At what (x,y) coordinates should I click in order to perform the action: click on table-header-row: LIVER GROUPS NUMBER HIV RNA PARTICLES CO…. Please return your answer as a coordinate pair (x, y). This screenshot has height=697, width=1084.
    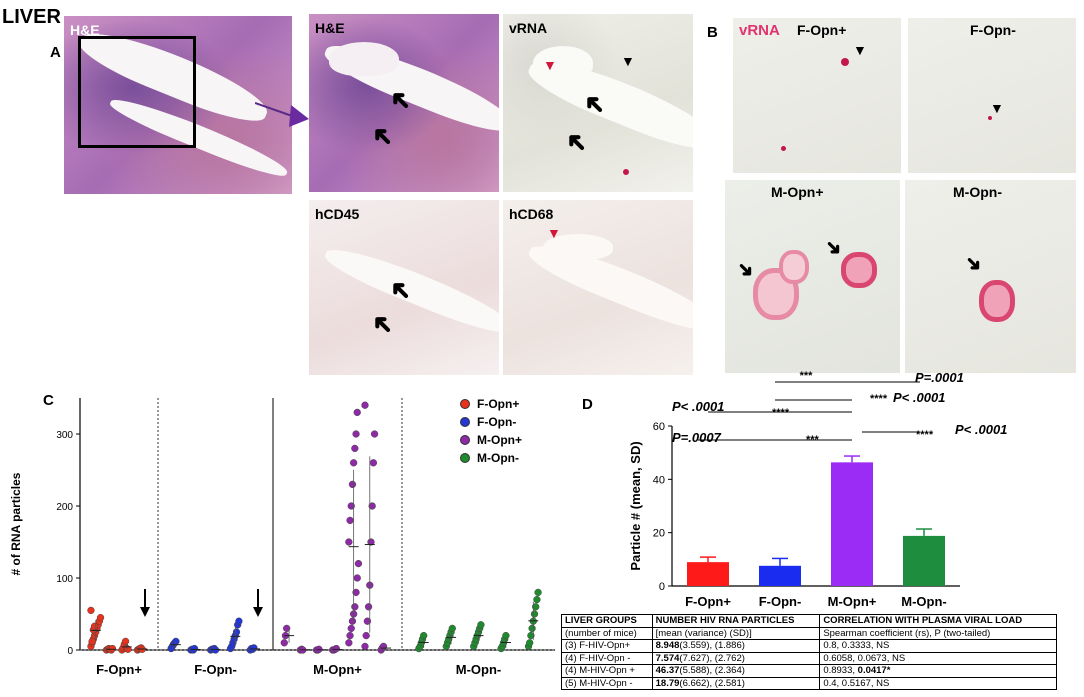
    Looking at the image, I should click on (809, 621).